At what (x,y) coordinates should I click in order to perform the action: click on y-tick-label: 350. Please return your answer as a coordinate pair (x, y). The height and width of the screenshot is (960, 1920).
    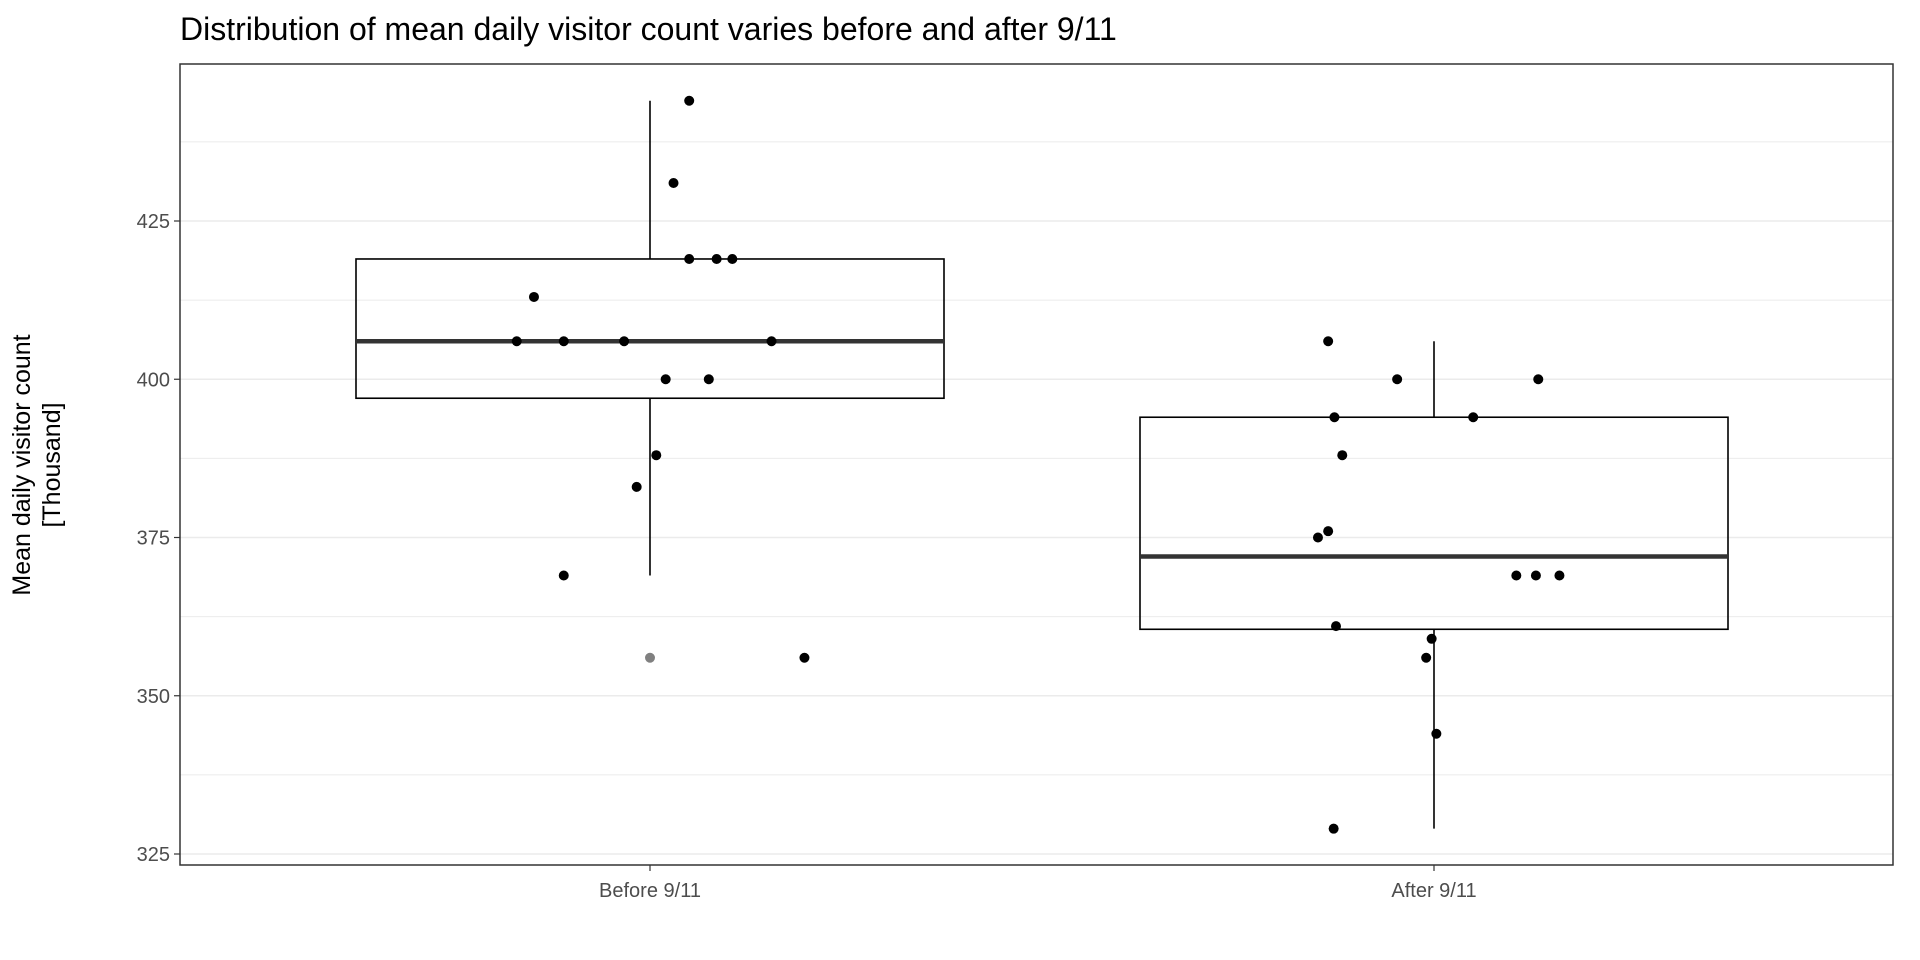
    Looking at the image, I should click on (153, 697).